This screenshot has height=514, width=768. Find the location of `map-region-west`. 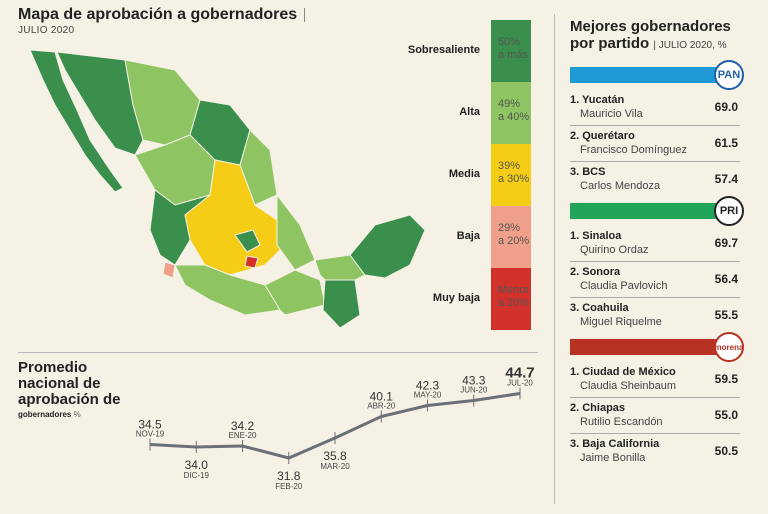

map-region-west is located at coordinates (180, 227).